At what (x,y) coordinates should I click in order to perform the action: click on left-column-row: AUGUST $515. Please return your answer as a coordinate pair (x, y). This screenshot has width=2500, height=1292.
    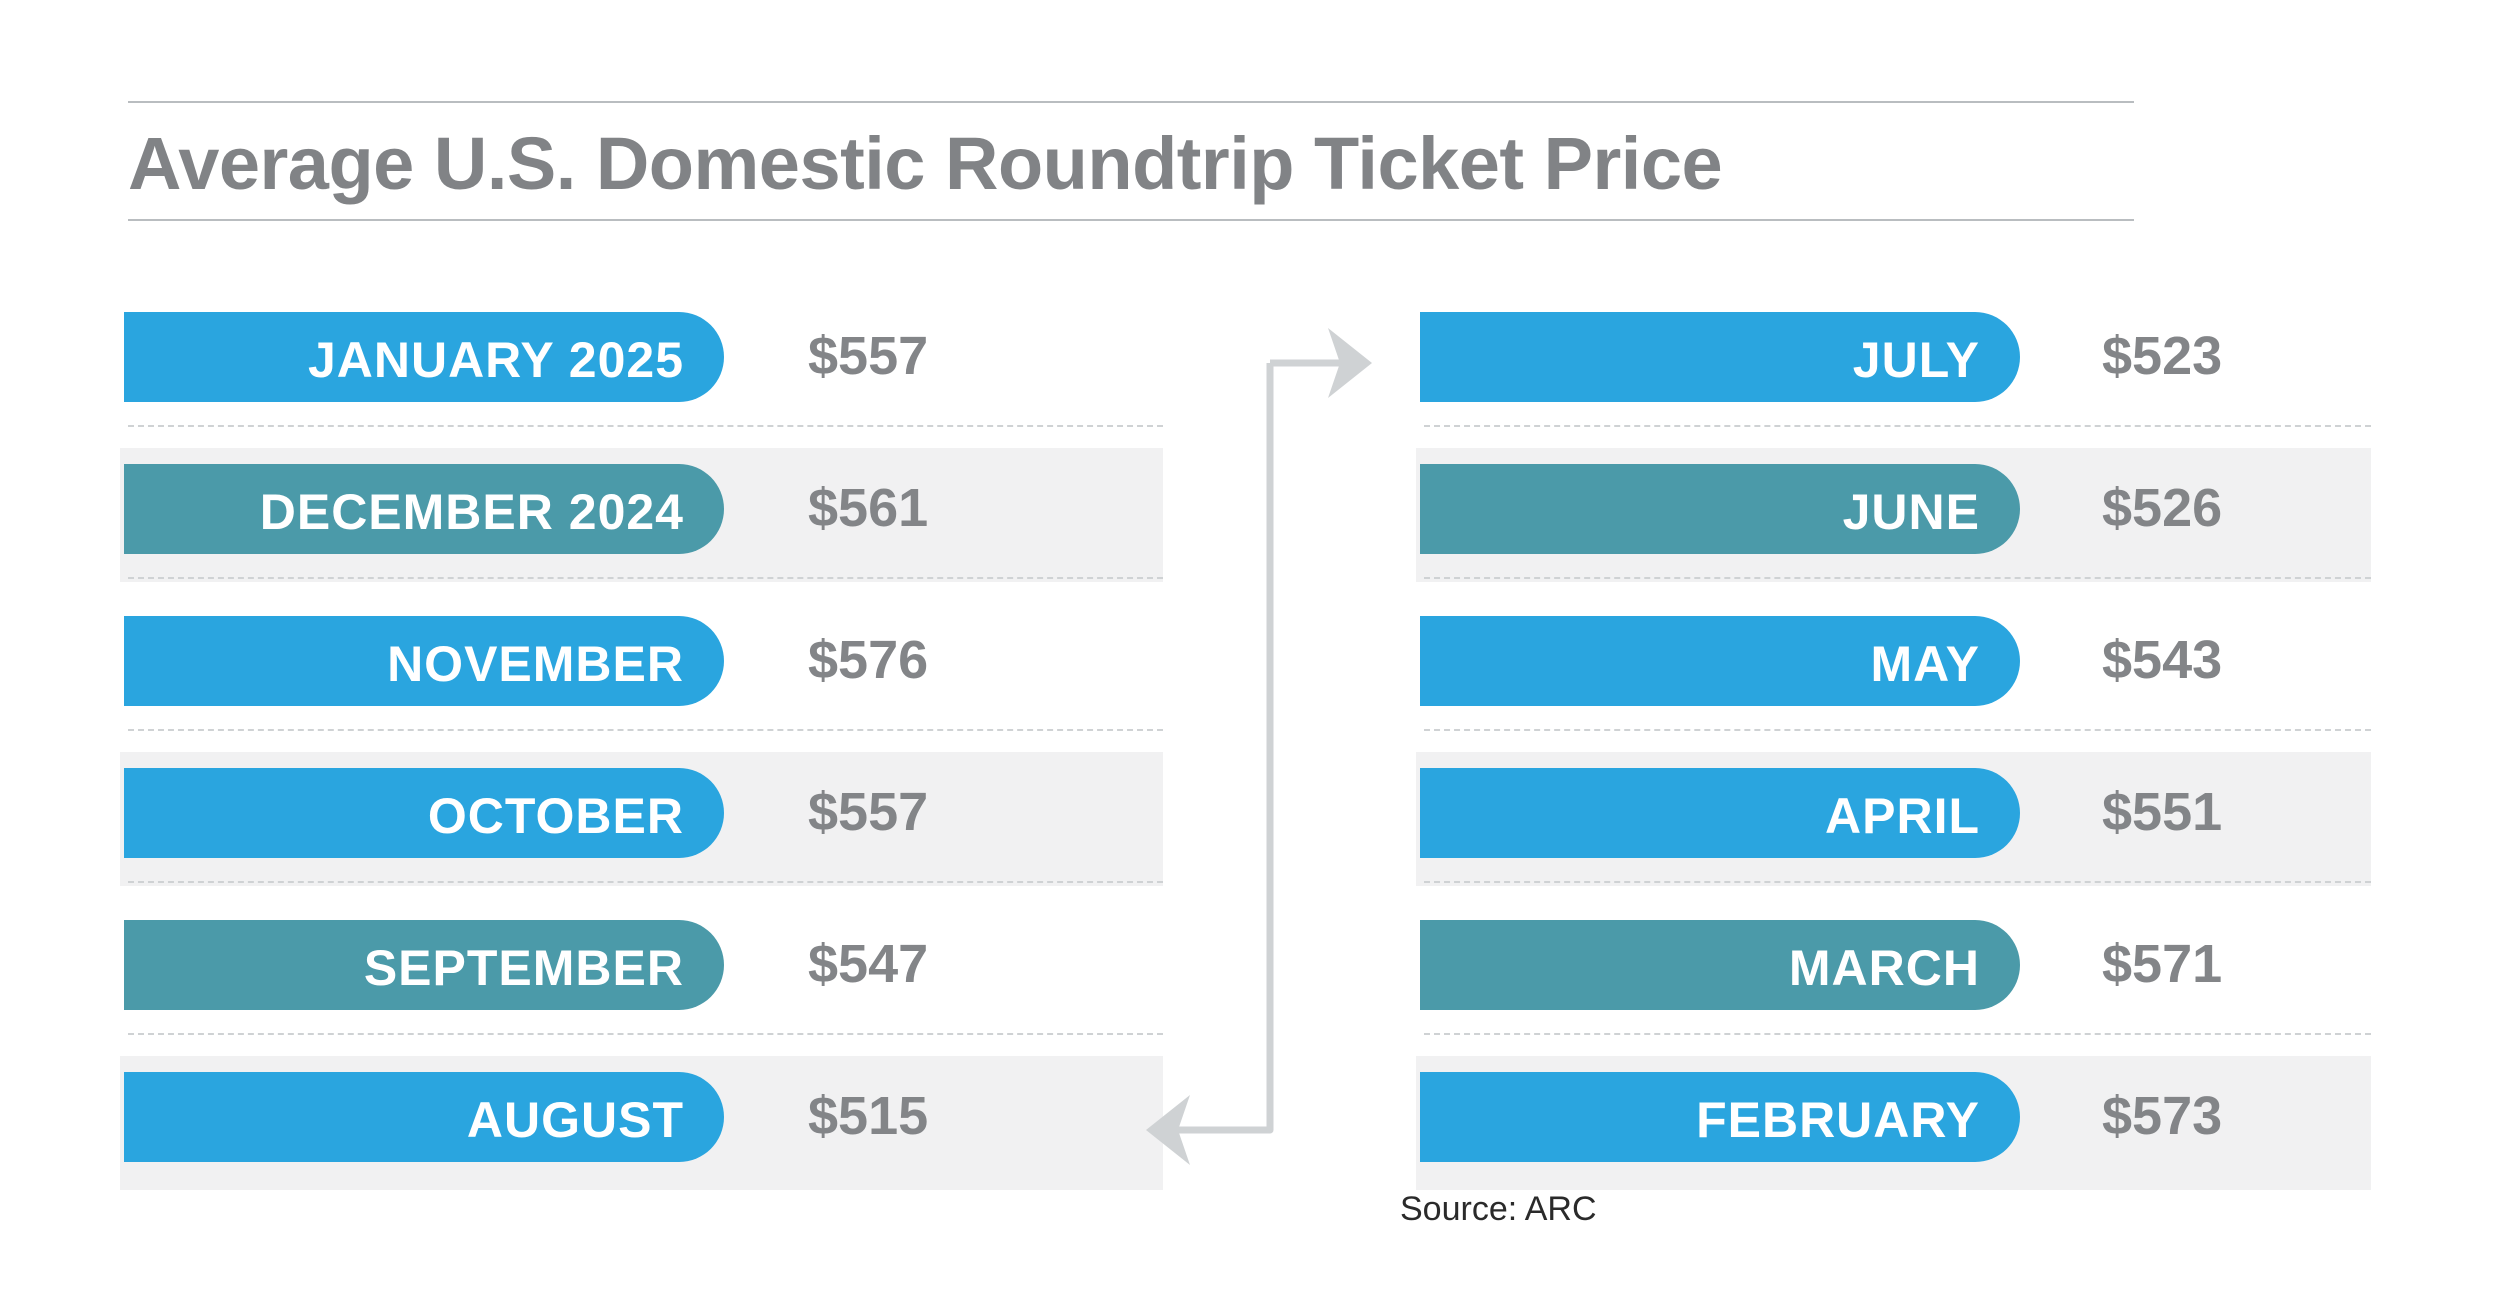
    Looking at the image, I should click on (641, 1132).